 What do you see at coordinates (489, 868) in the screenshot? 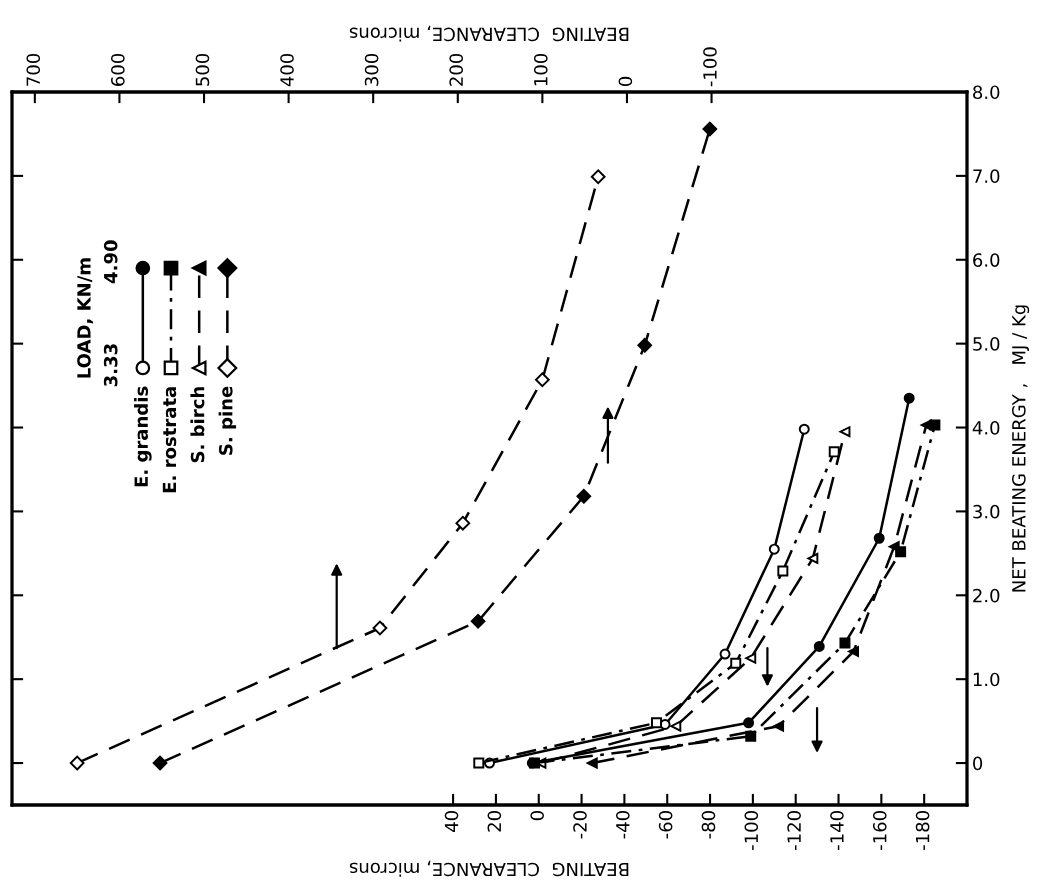
I see `x-axis-title: BEATING CLEARANCE, microns` at bounding box center [489, 868].